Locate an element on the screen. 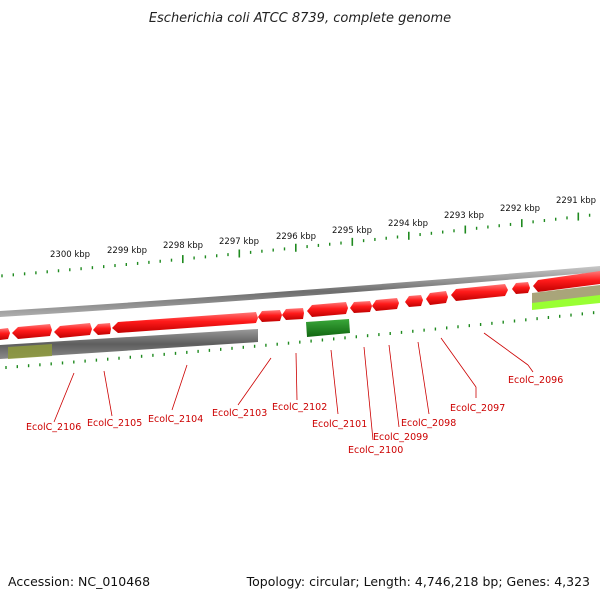  gene-label-2097: EcolC_2097 is located at coordinates (477, 408).